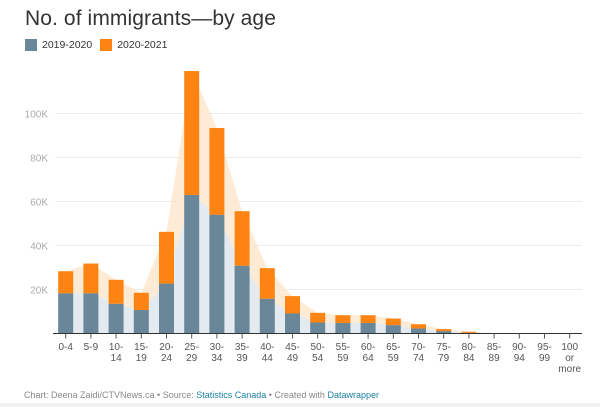 The image size is (600, 407). I want to click on x-tick-label: 84, so click(469, 358).